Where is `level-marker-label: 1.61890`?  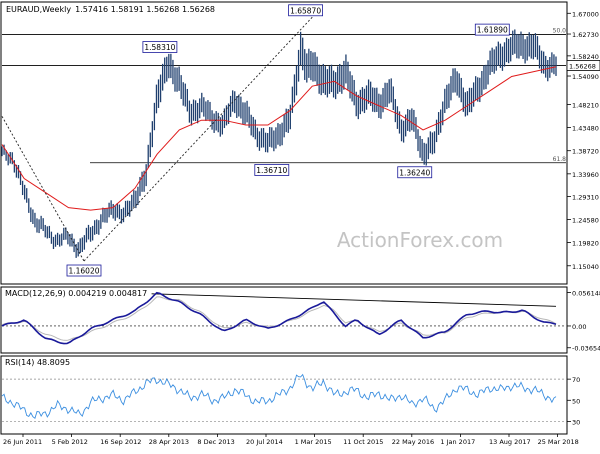 level-marker-label: 1.61890 is located at coordinates (492, 30).